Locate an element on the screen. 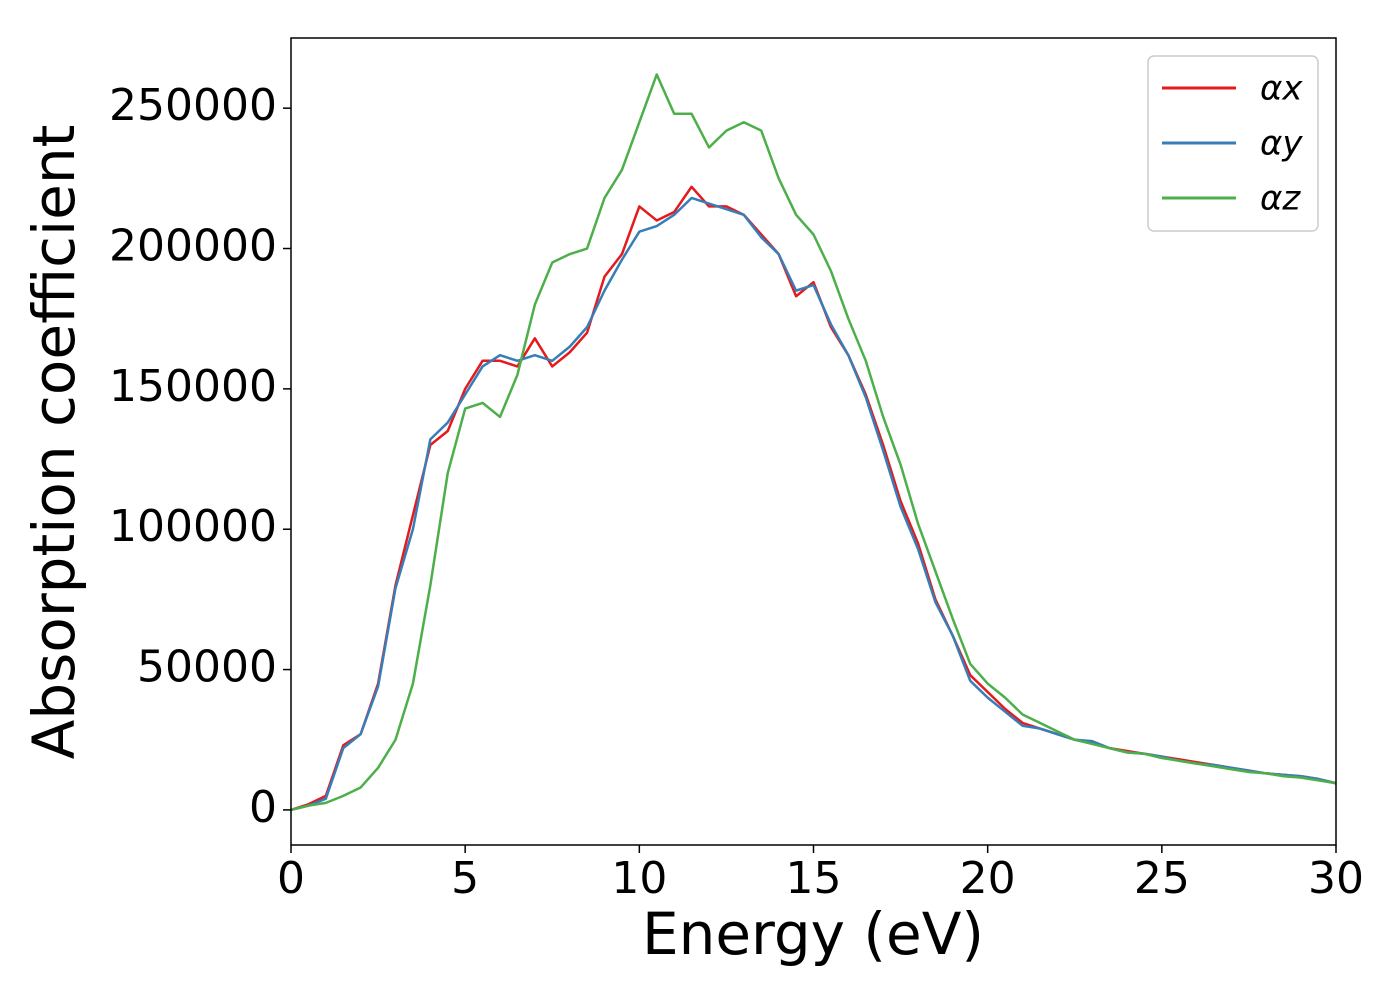  y-tick-label: 50000 is located at coordinates (207, 667).